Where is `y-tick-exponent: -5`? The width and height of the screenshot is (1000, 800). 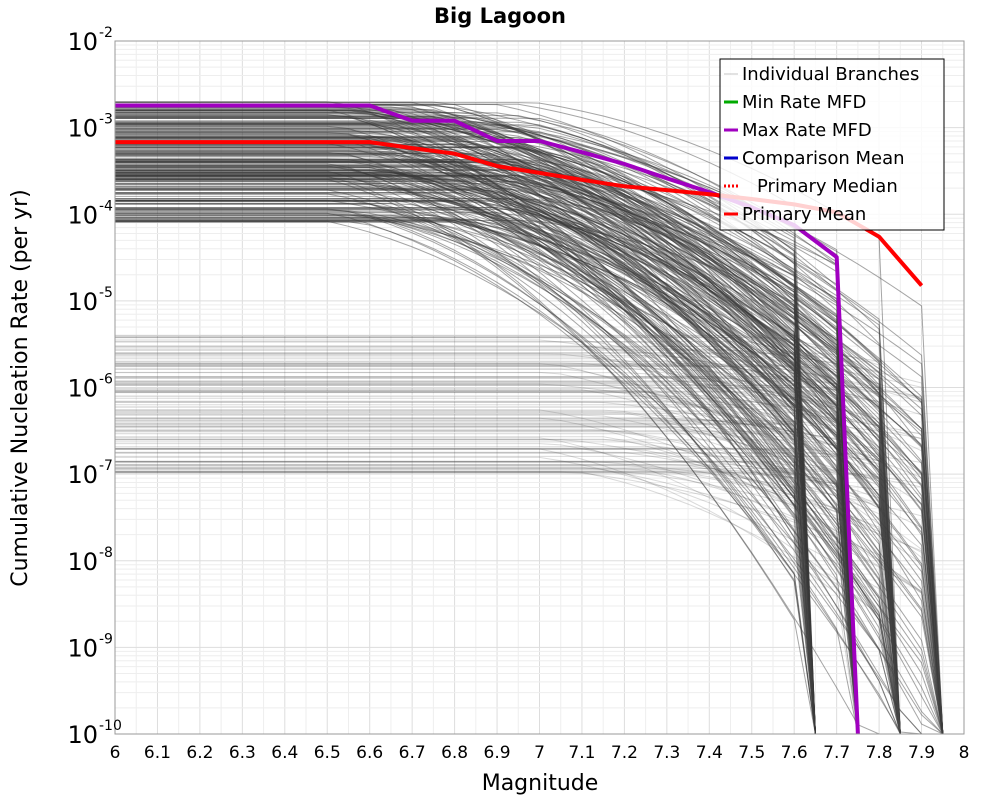 y-tick-exponent: -5 is located at coordinates (106, 293).